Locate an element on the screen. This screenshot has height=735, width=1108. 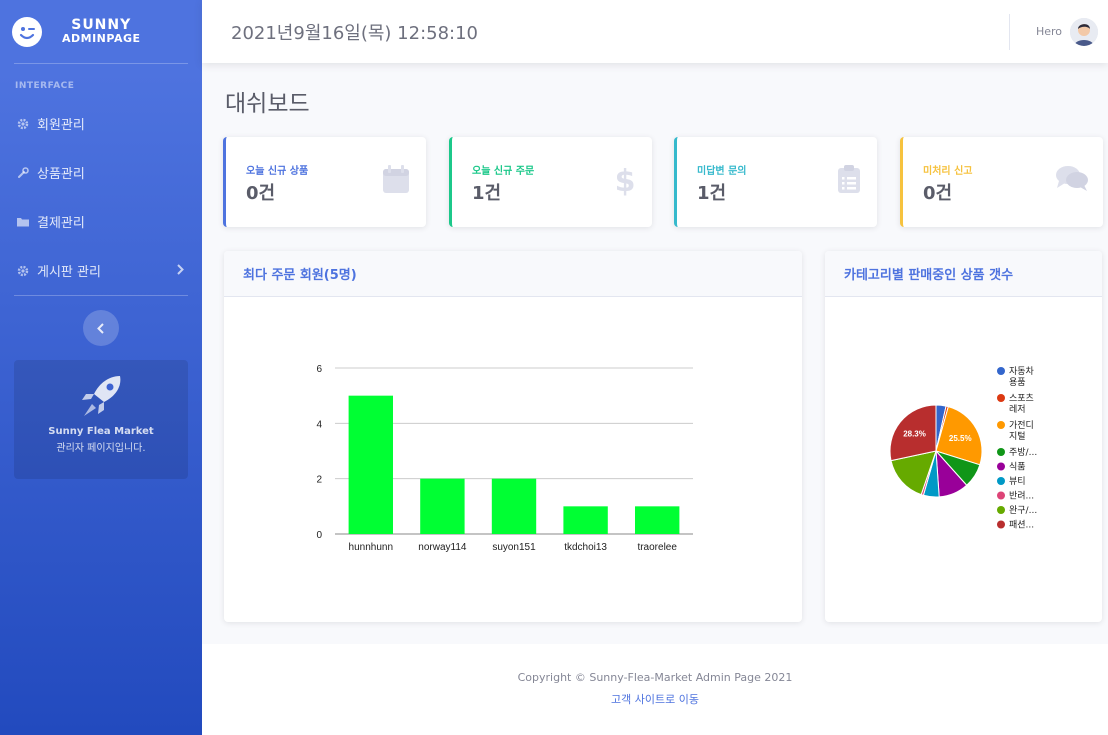
sidebar-item-board: 게시판 관리 is located at coordinates (101, 270).